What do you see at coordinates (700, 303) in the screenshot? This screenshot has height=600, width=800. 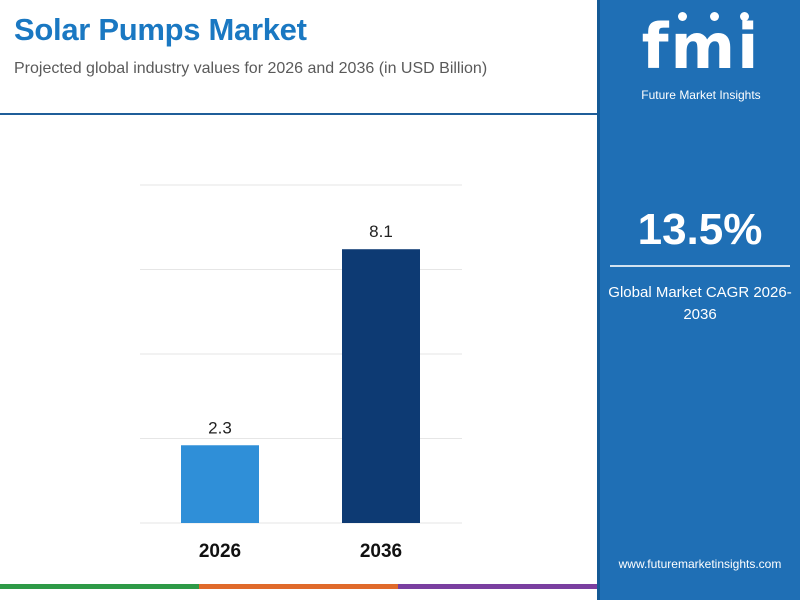 I see `cagr-label: Global Market CAGR 2026- 2036` at bounding box center [700, 303].